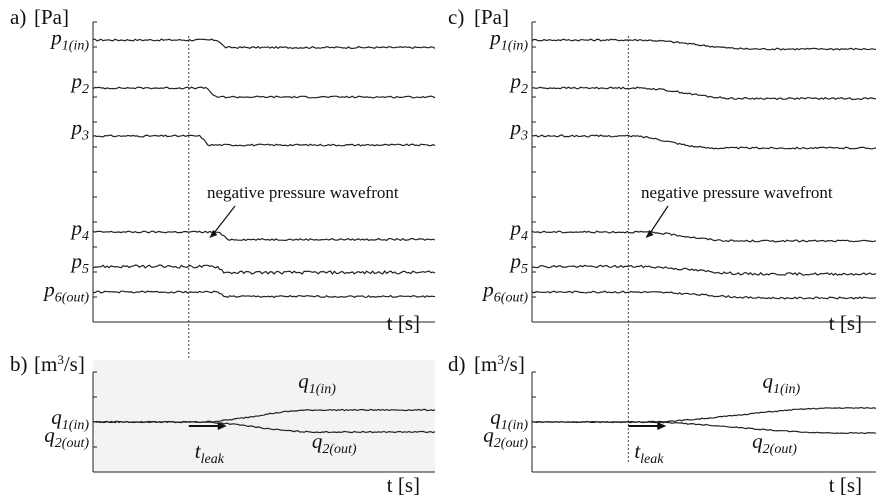 The width and height of the screenshot is (884, 497). I want to click on panel-label: c), so click(456, 17).